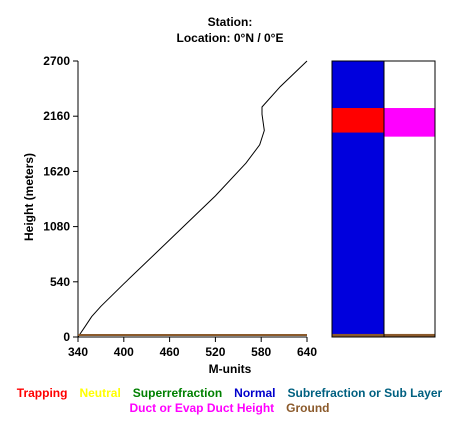 The height and width of the screenshot is (428, 459). Describe the element at coordinates (56, 227) in the screenshot. I see `y-tick-label: 1080` at that location.